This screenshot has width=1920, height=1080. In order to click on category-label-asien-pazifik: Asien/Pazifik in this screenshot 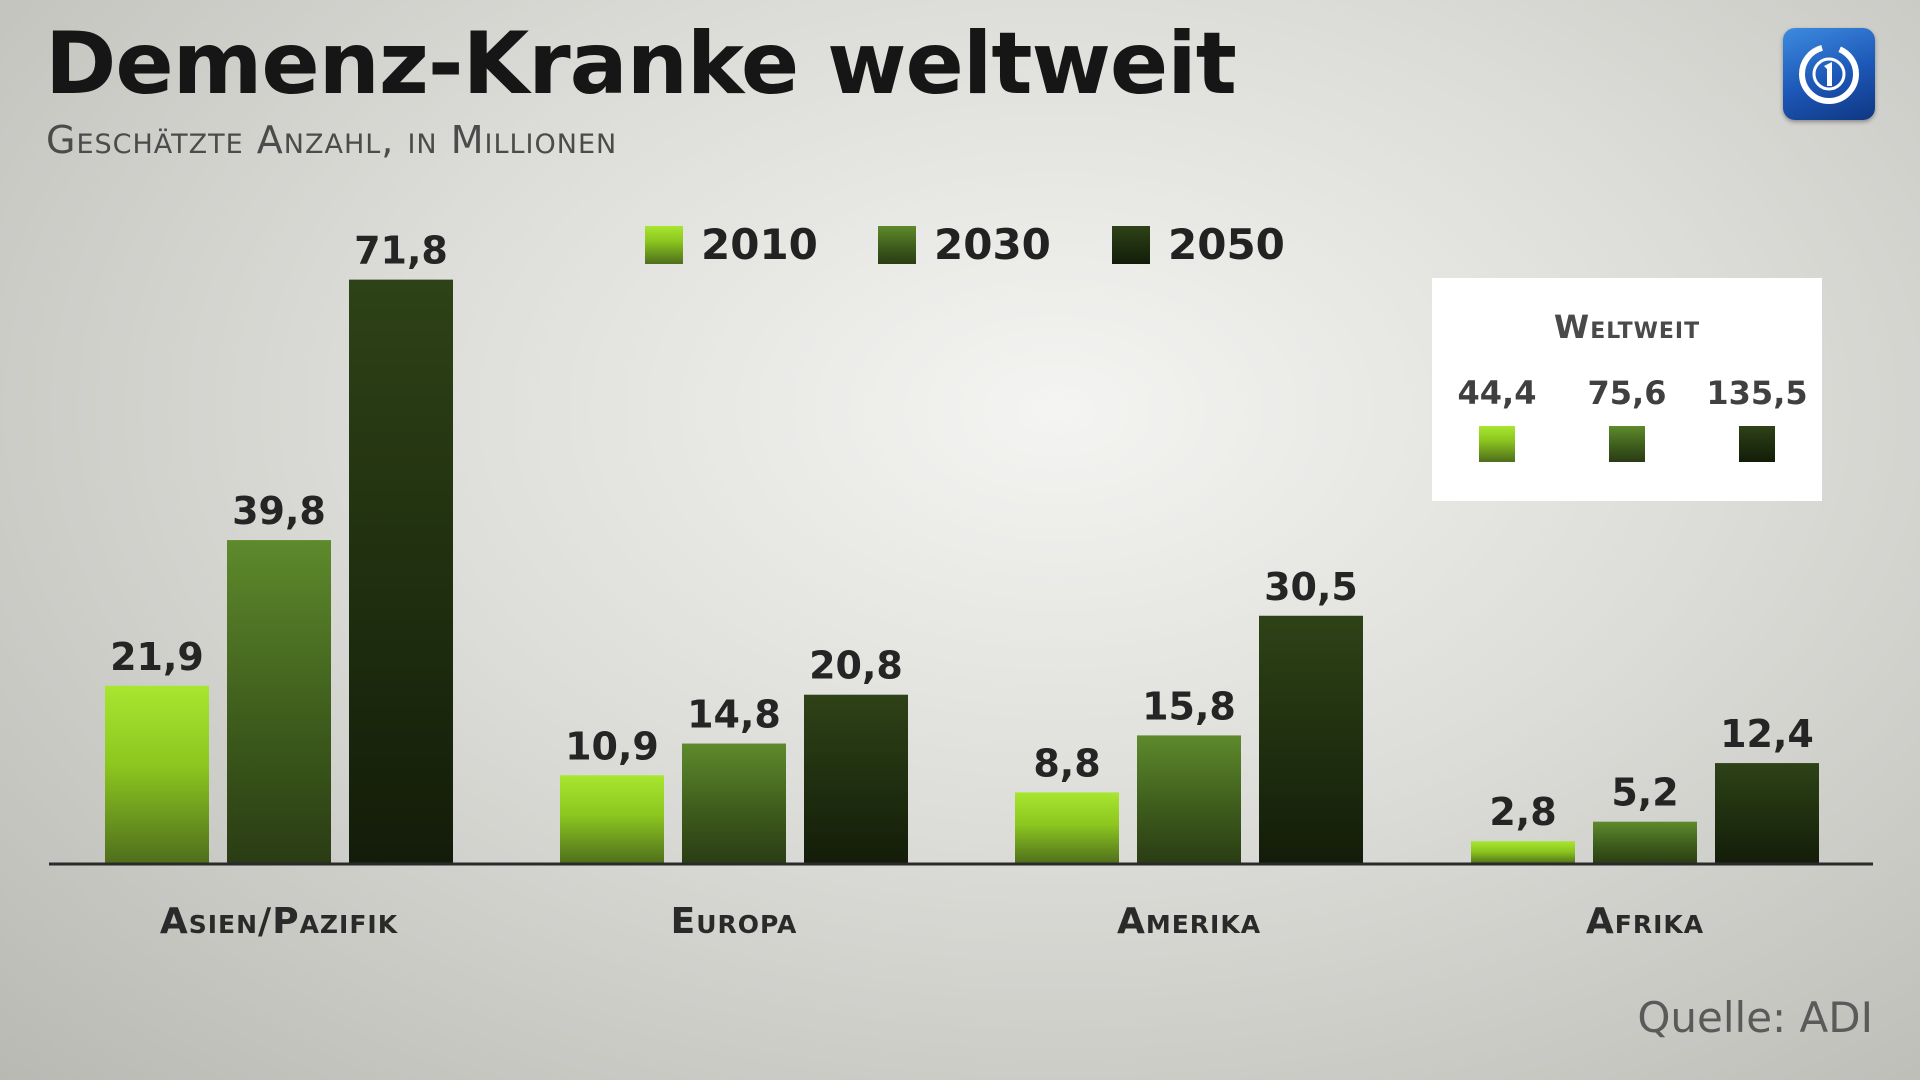, I will do `click(279, 921)`.